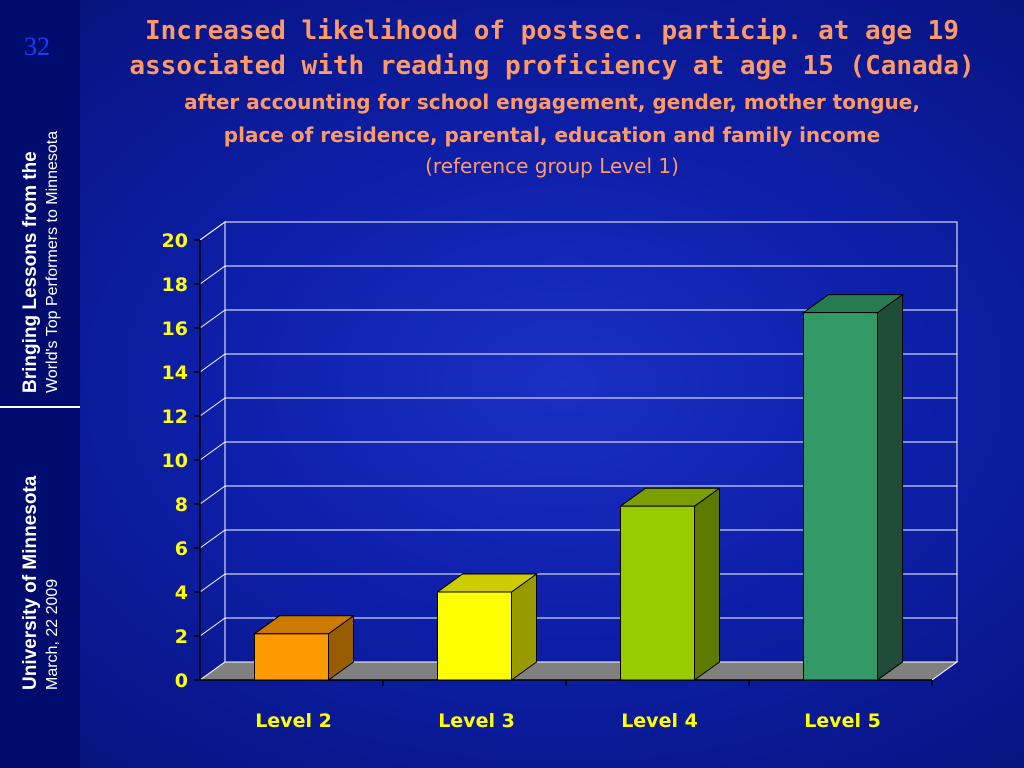 Image resolution: width=1024 pixels, height=768 pixels. What do you see at coordinates (175, 329) in the screenshot?
I see `y-tick-label: 16` at bounding box center [175, 329].